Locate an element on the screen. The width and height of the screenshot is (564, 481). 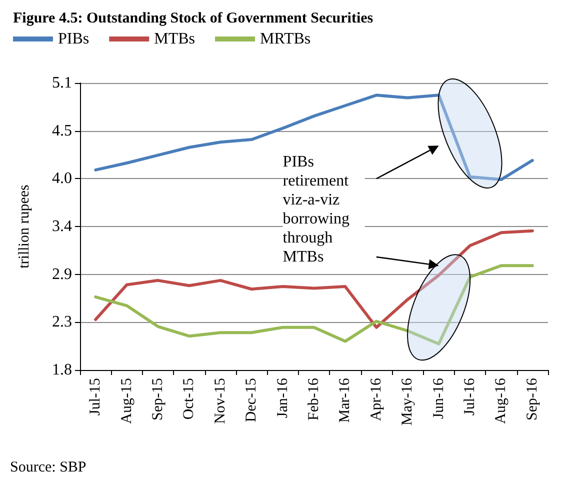
y-tick-label: 4.5 is located at coordinates (62, 131).